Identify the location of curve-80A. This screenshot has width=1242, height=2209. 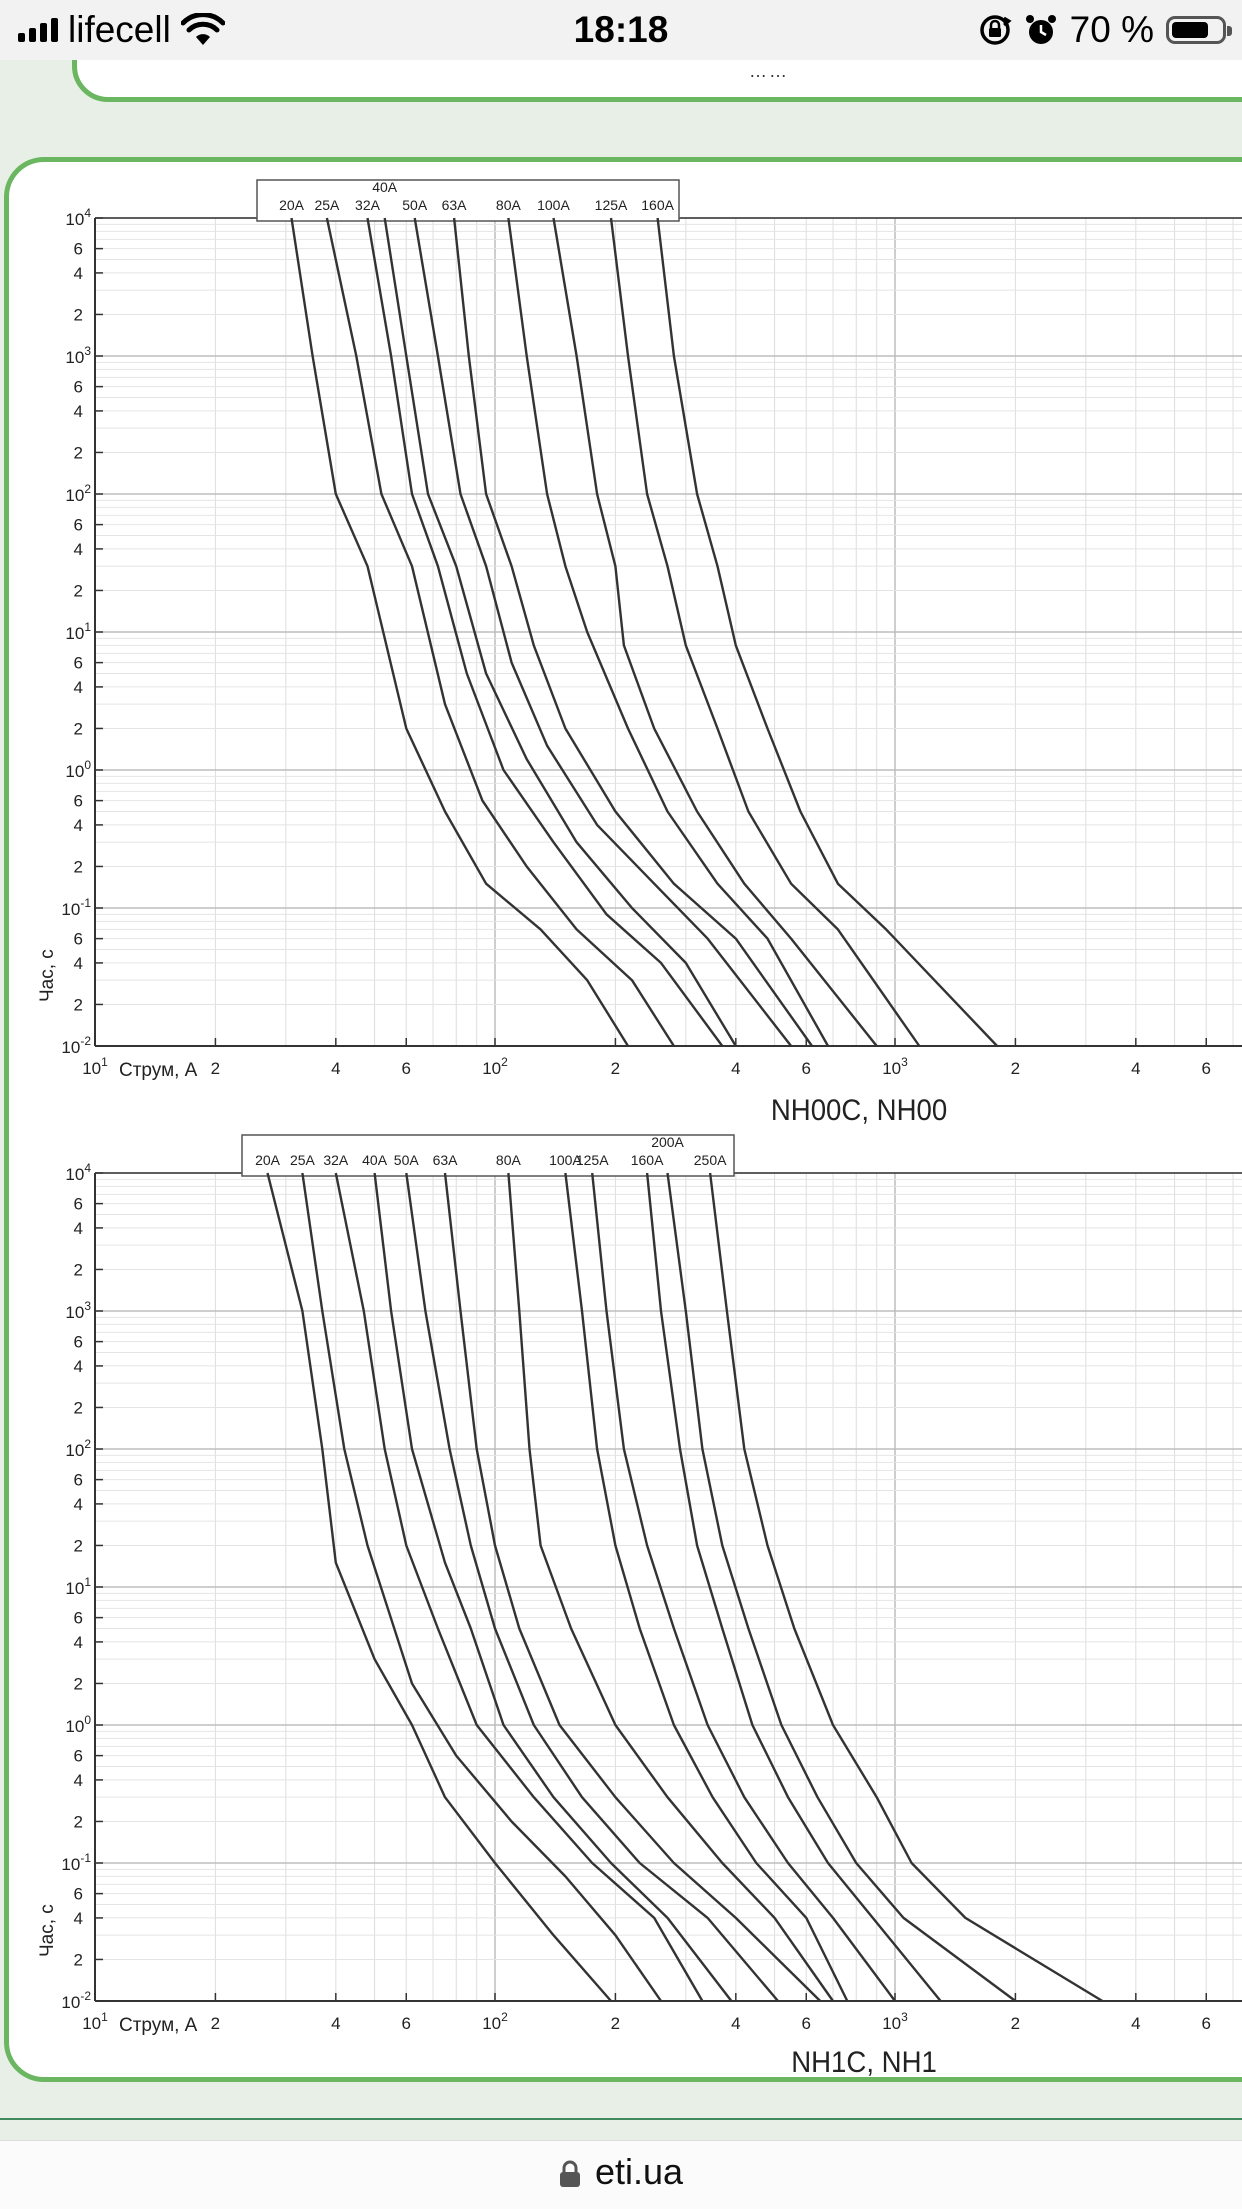
(668, 632).